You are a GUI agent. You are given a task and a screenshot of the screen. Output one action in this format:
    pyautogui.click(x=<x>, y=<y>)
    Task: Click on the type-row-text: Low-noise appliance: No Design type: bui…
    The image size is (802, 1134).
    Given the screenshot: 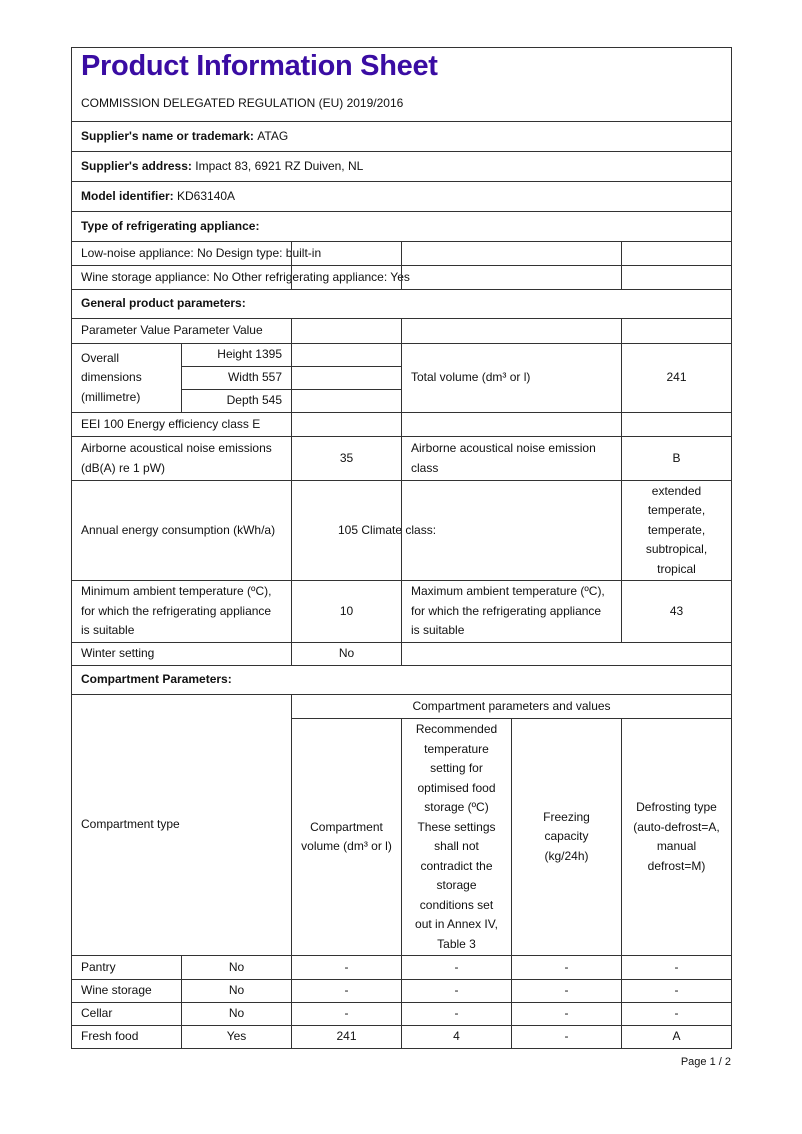 What is the action you would take?
    pyautogui.click(x=201, y=252)
    